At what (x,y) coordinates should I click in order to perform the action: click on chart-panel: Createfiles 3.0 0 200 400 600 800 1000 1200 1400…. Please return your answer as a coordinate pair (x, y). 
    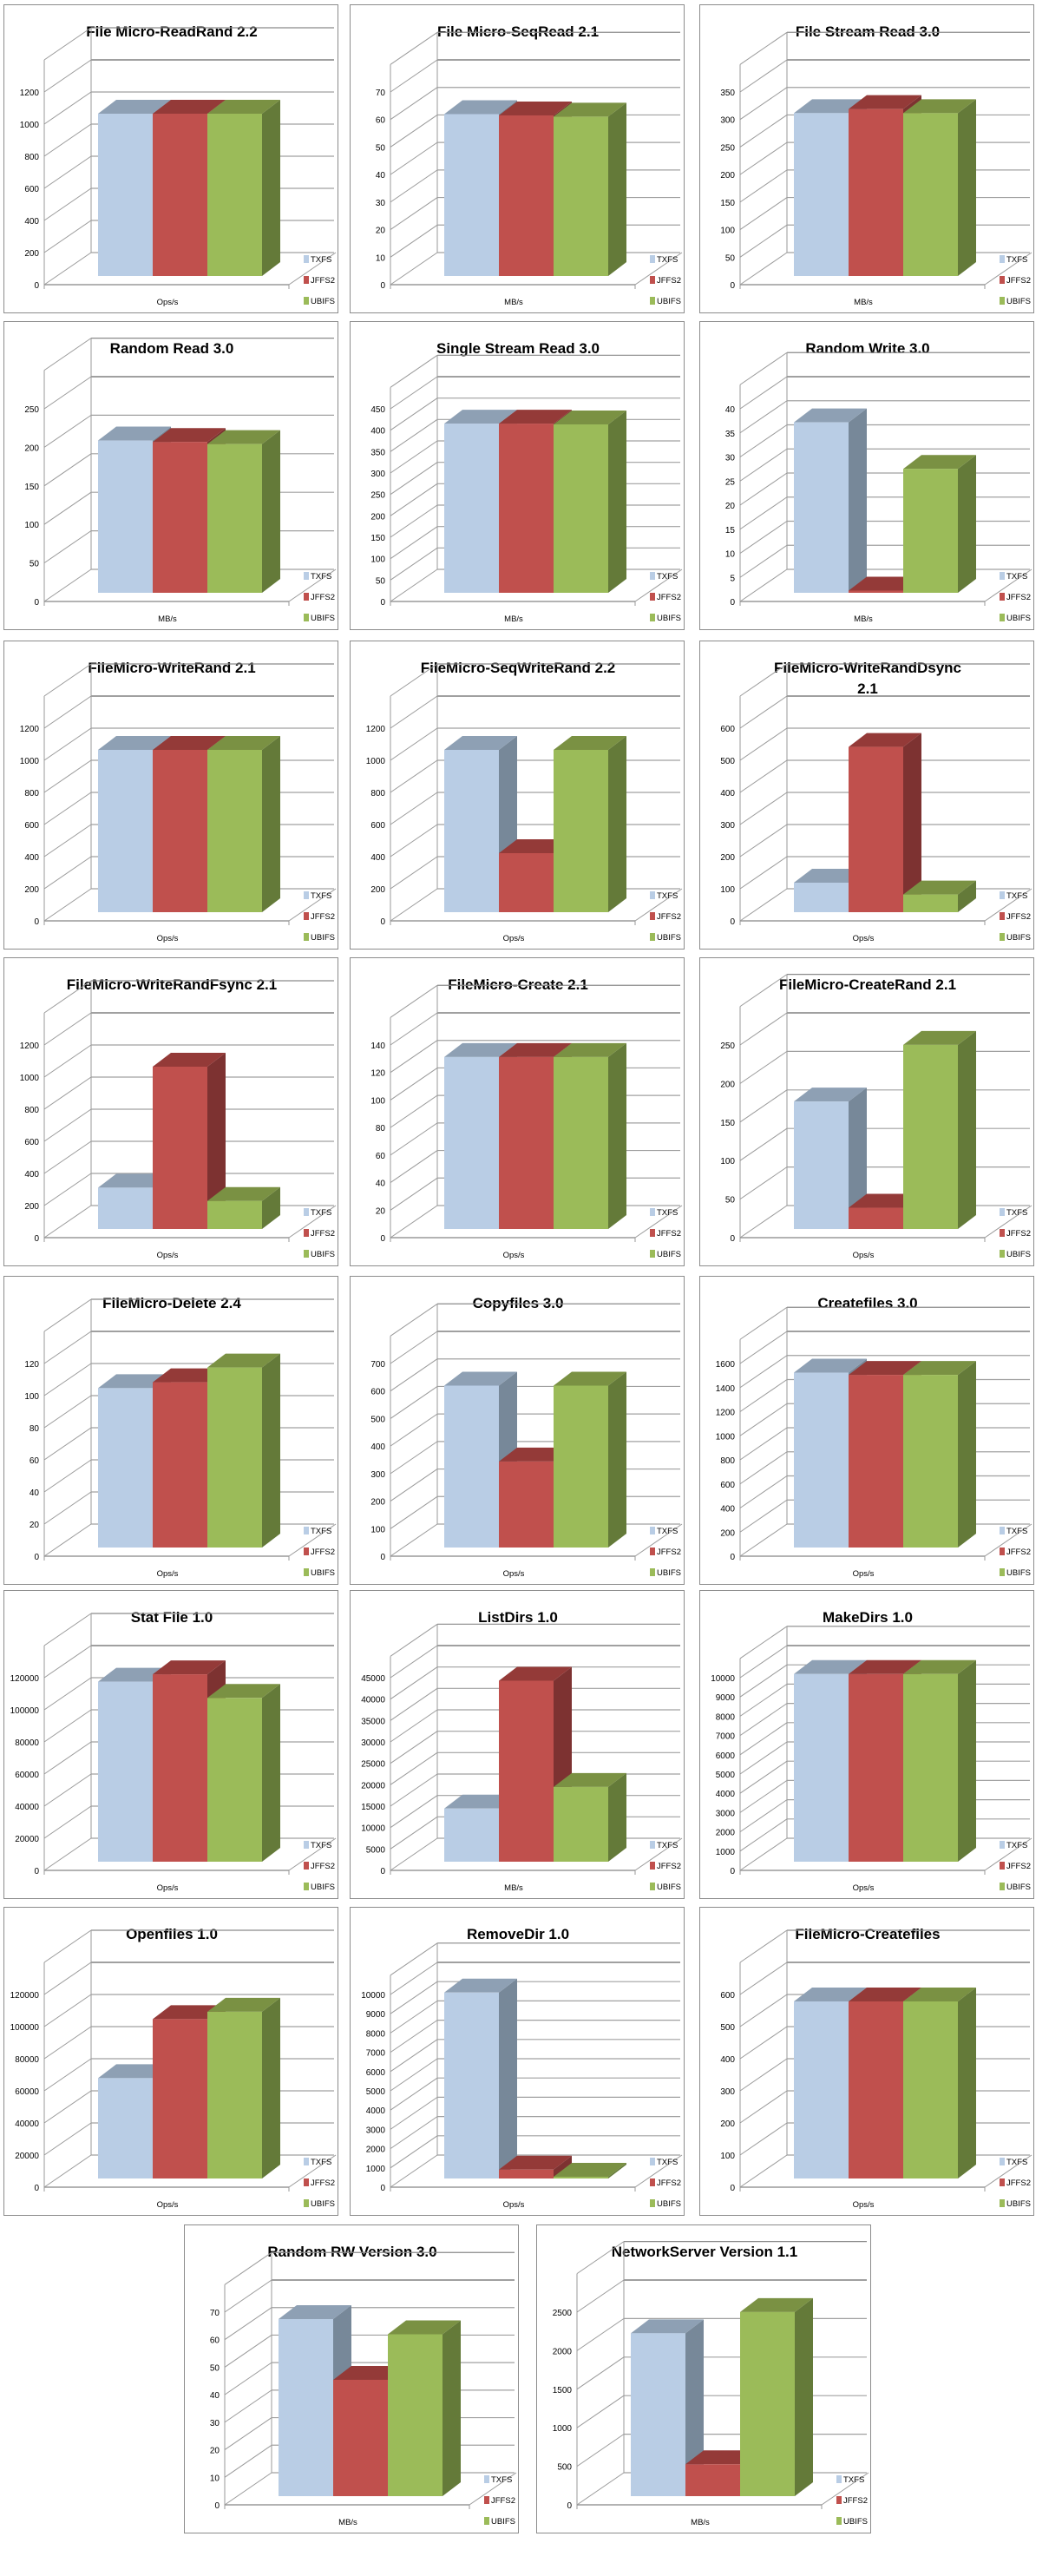
    Looking at the image, I should click on (866, 1431).